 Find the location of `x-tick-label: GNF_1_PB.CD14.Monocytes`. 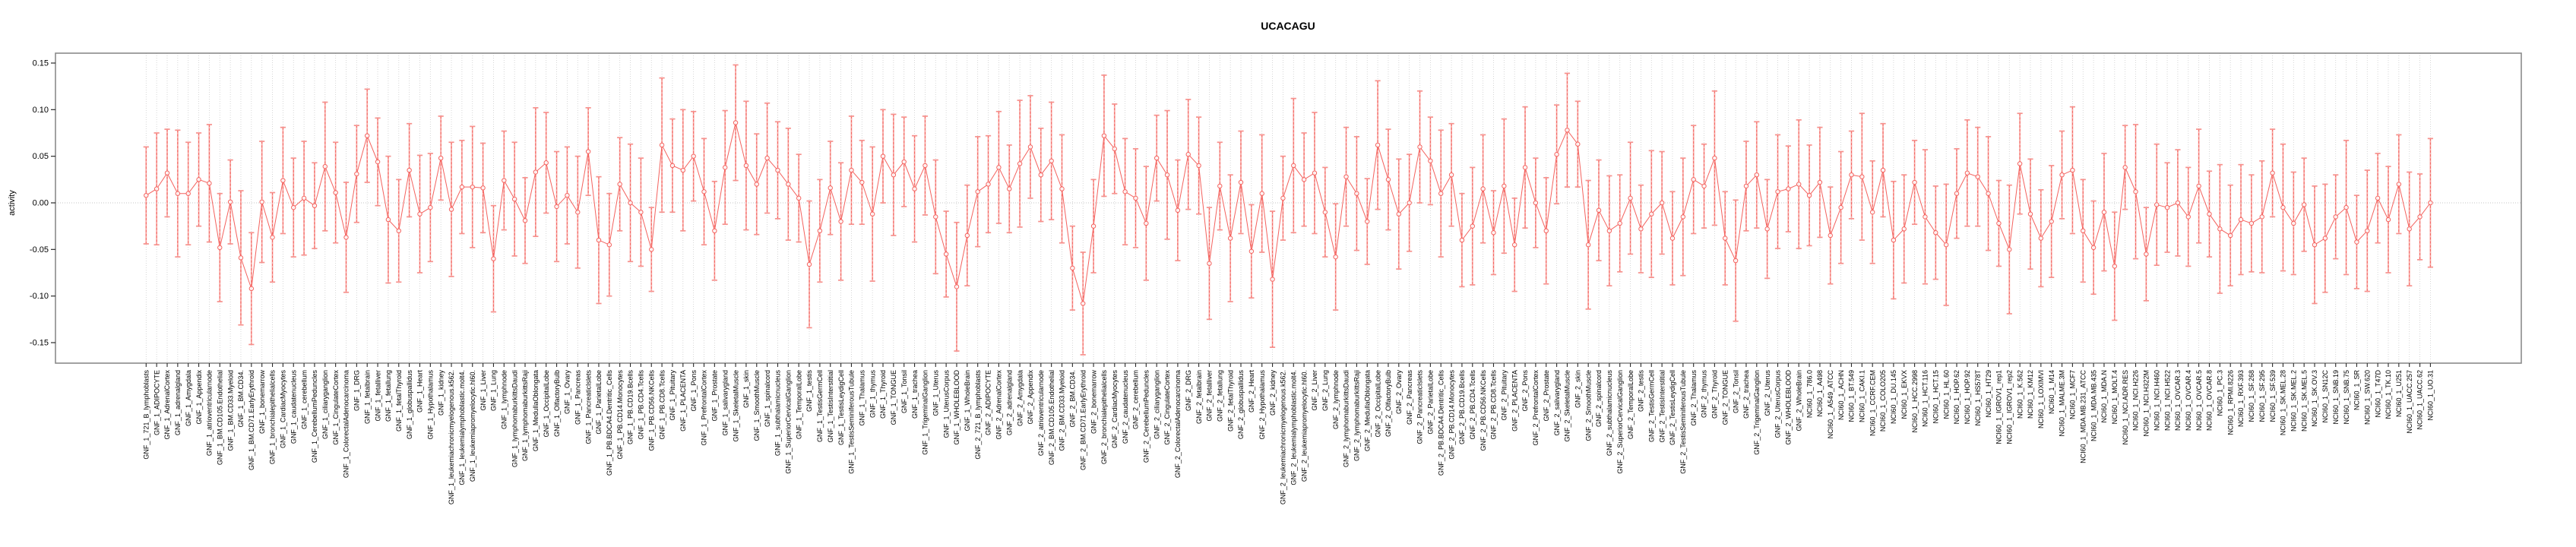

x-tick-label: GNF_1_PB.CD14.Monocytes is located at coordinates (620, 415).